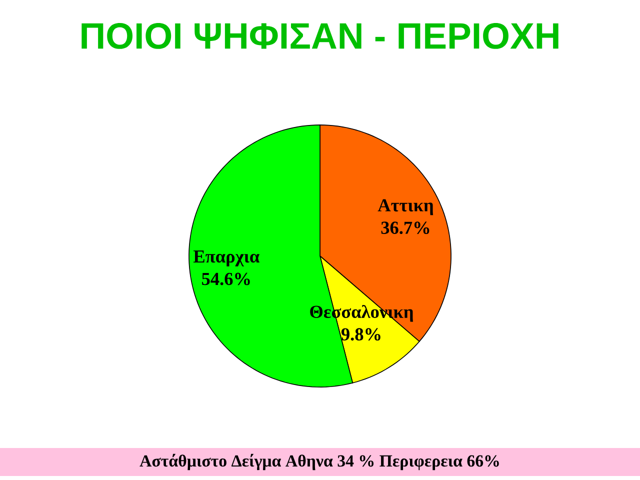 Image resolution: width=640 pixels, height=480 pixels. What do you see at coordinates (360, 334) in the screenshot?
I see `data-label: 9.8%` at bounding box center [360, 334].